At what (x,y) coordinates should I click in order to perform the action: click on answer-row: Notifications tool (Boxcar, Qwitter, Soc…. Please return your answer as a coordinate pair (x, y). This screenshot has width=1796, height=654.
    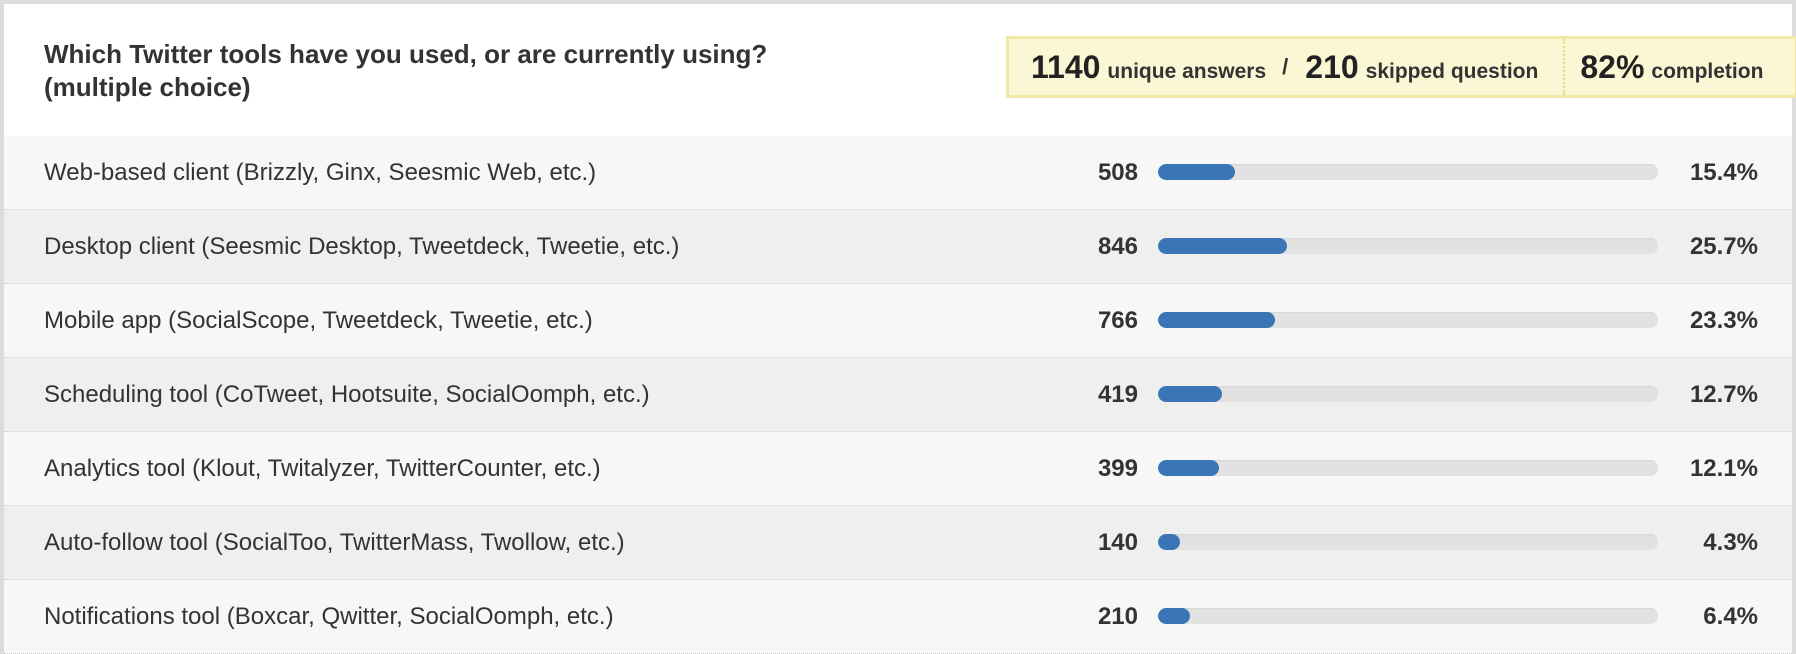
    Looking at the image, I should click on (898, 617).